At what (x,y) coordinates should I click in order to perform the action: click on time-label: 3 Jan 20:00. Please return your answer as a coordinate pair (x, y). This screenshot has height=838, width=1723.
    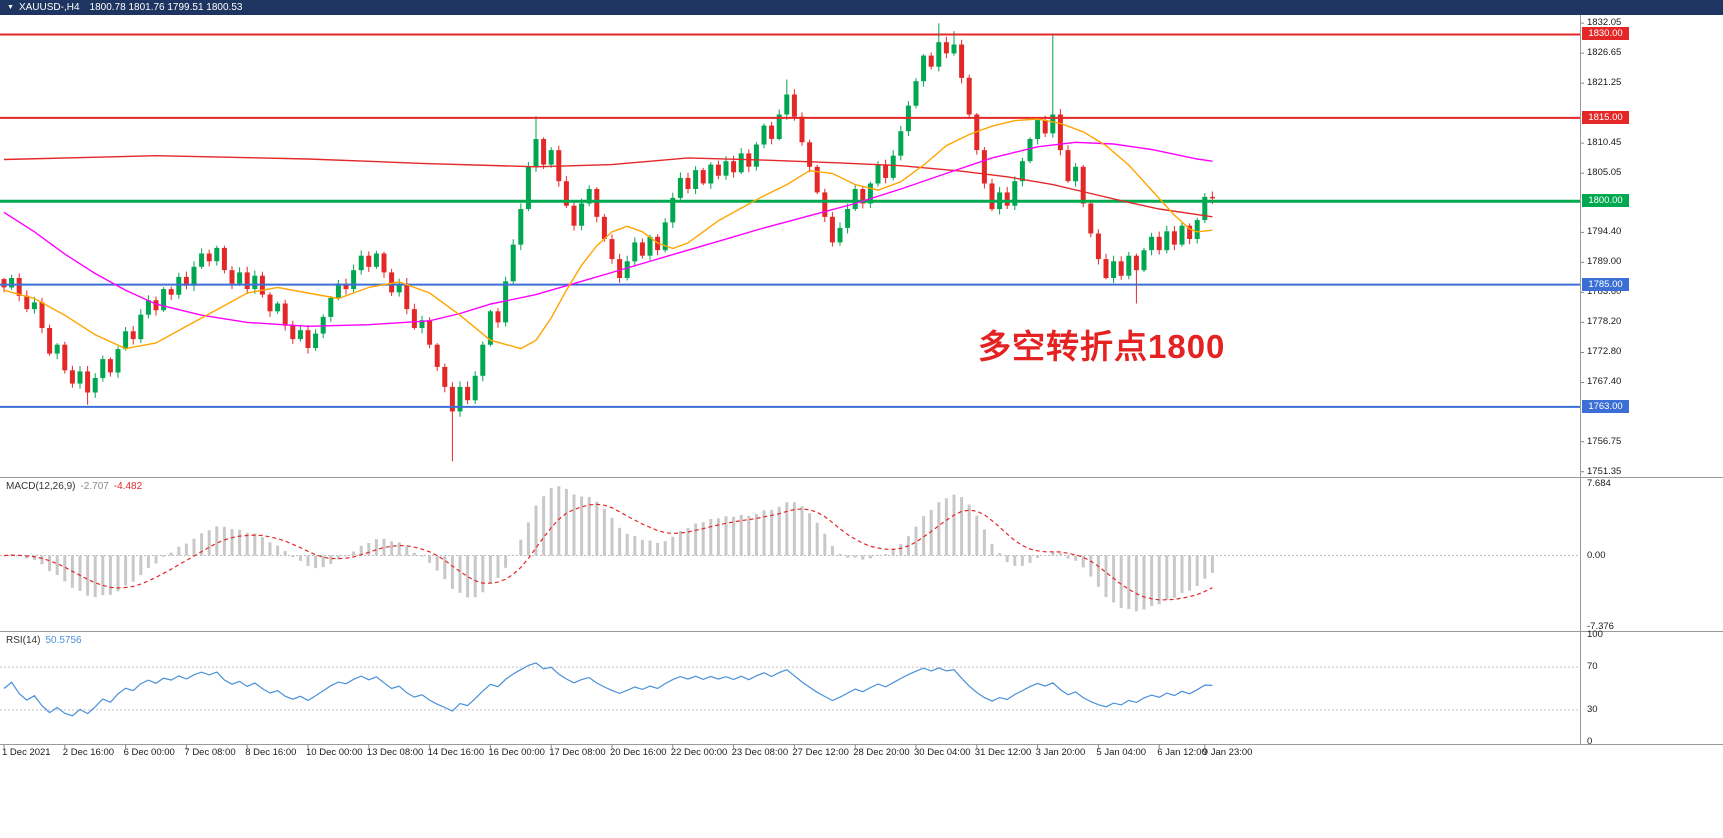
    Looking at the image, I should click on (1060, 752).